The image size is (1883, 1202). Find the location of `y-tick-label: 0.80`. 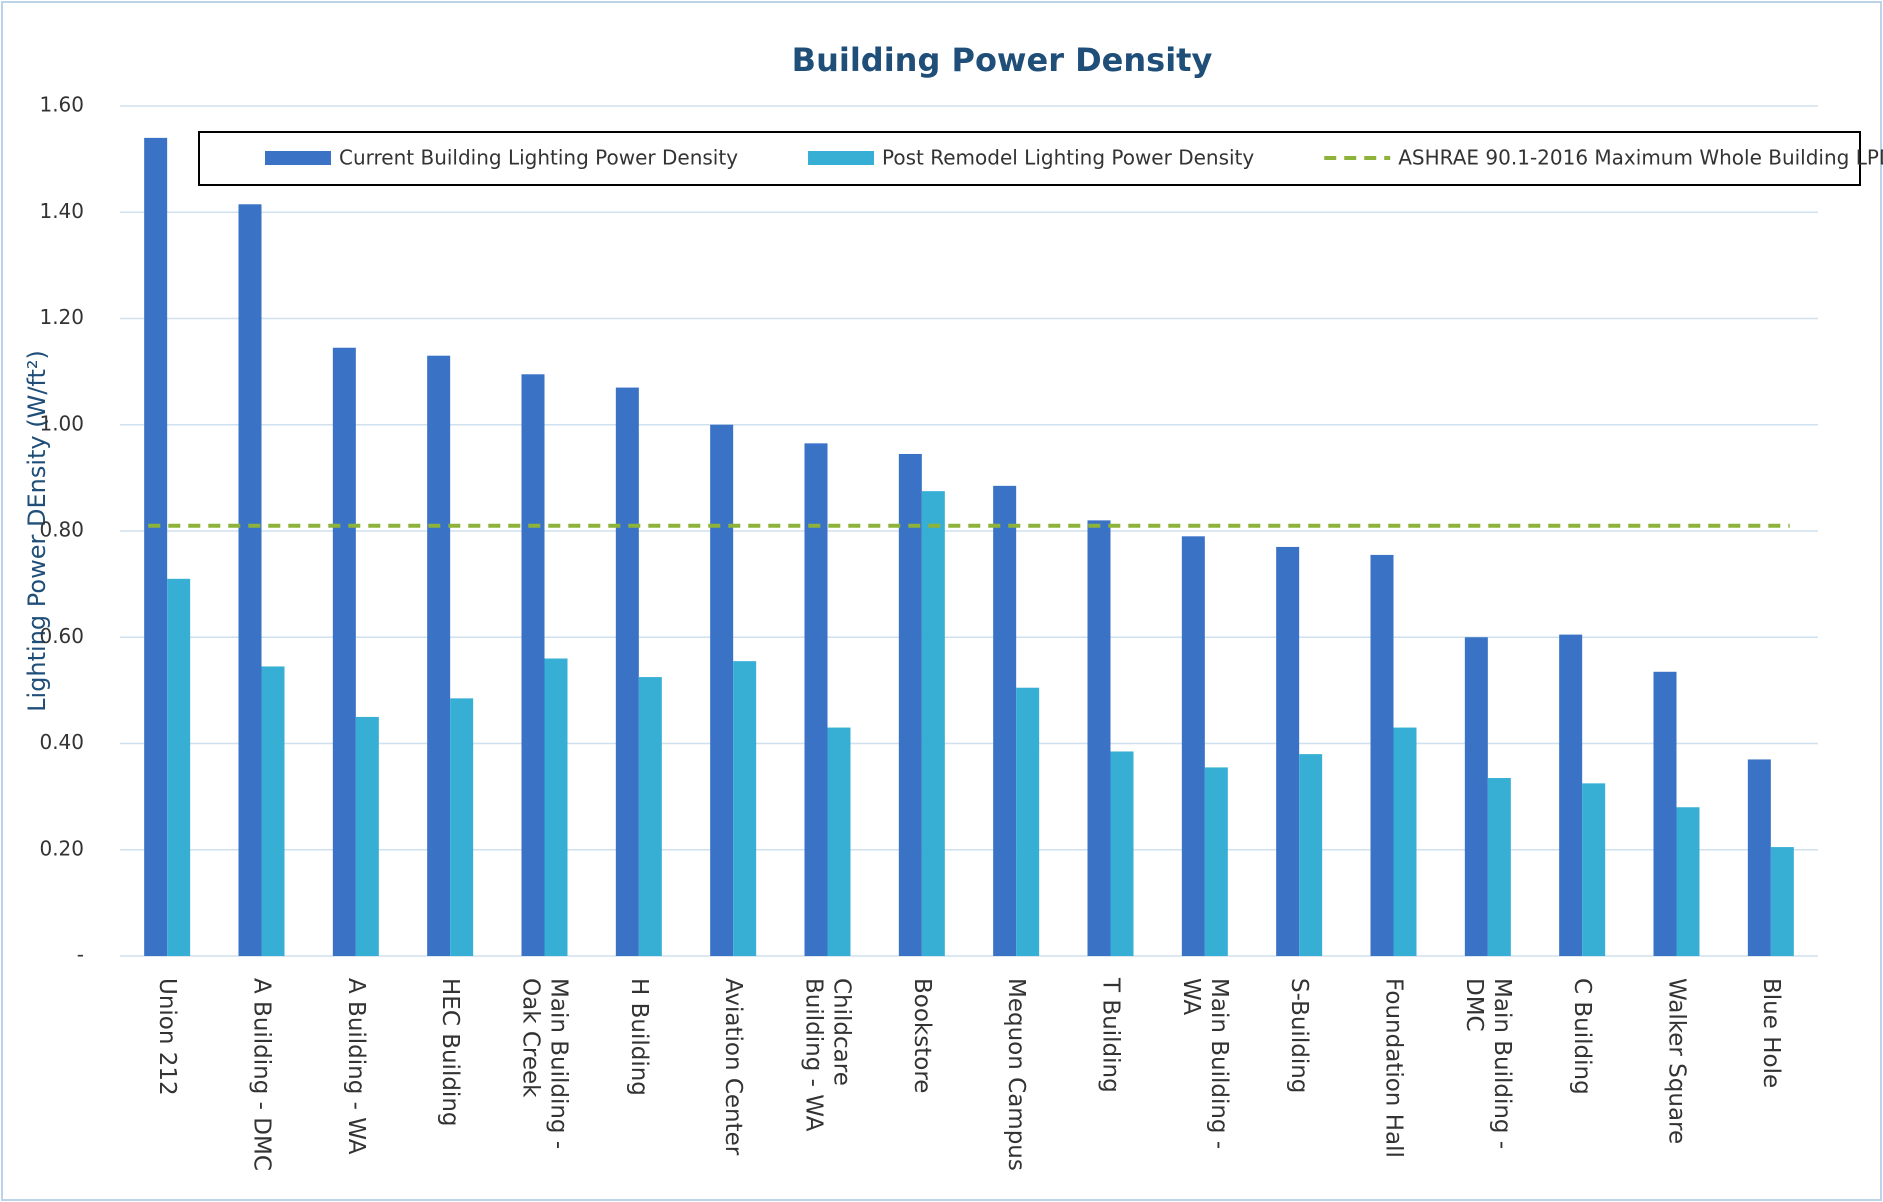

y-tick-label: 0.80 is located at coordinates (61, 530).